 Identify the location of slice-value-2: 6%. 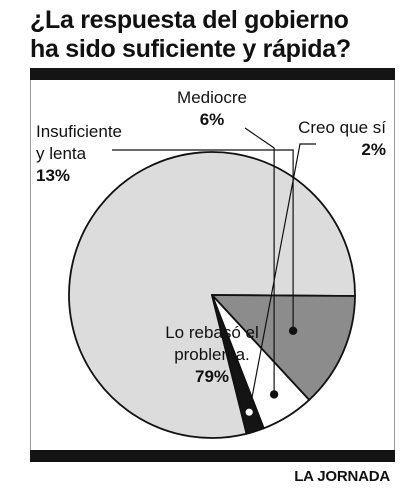
(212, 119).